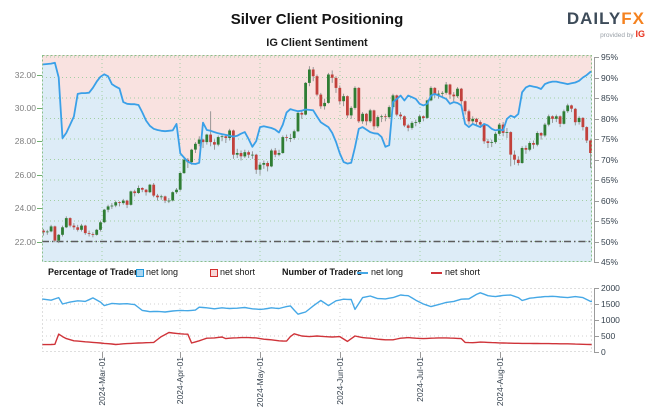 Image resolution: width=652 pixels, height=410 pixels. I want to click on ig-logo: IG, so click(640, 34).